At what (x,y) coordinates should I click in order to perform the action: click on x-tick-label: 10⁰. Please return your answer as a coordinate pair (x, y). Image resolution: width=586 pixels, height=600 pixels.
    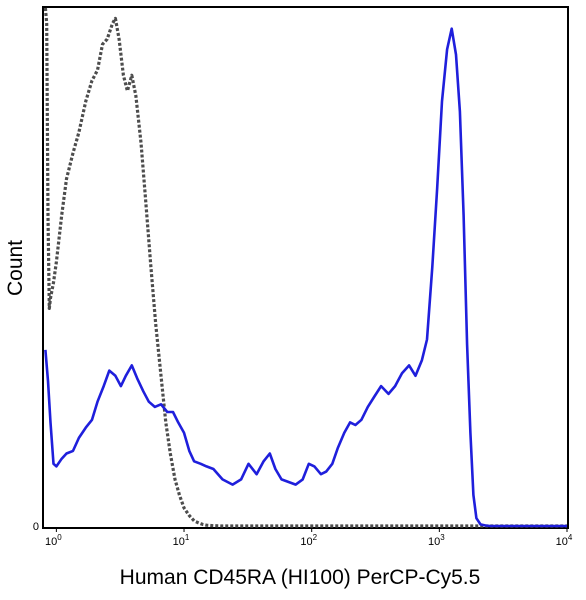
    Looking at the image, I should click on (53, 540).